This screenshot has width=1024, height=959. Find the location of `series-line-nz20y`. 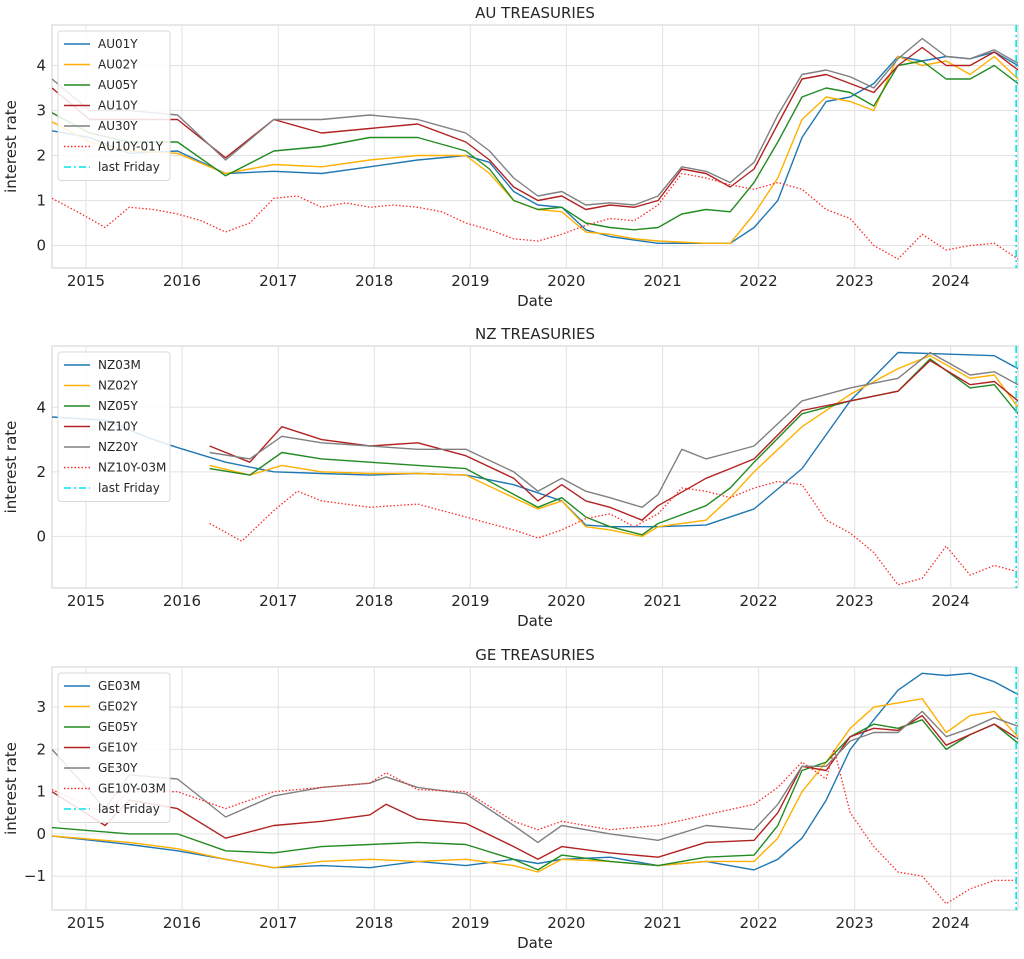

series-line-nz20y is located at coordinates (613, 429).